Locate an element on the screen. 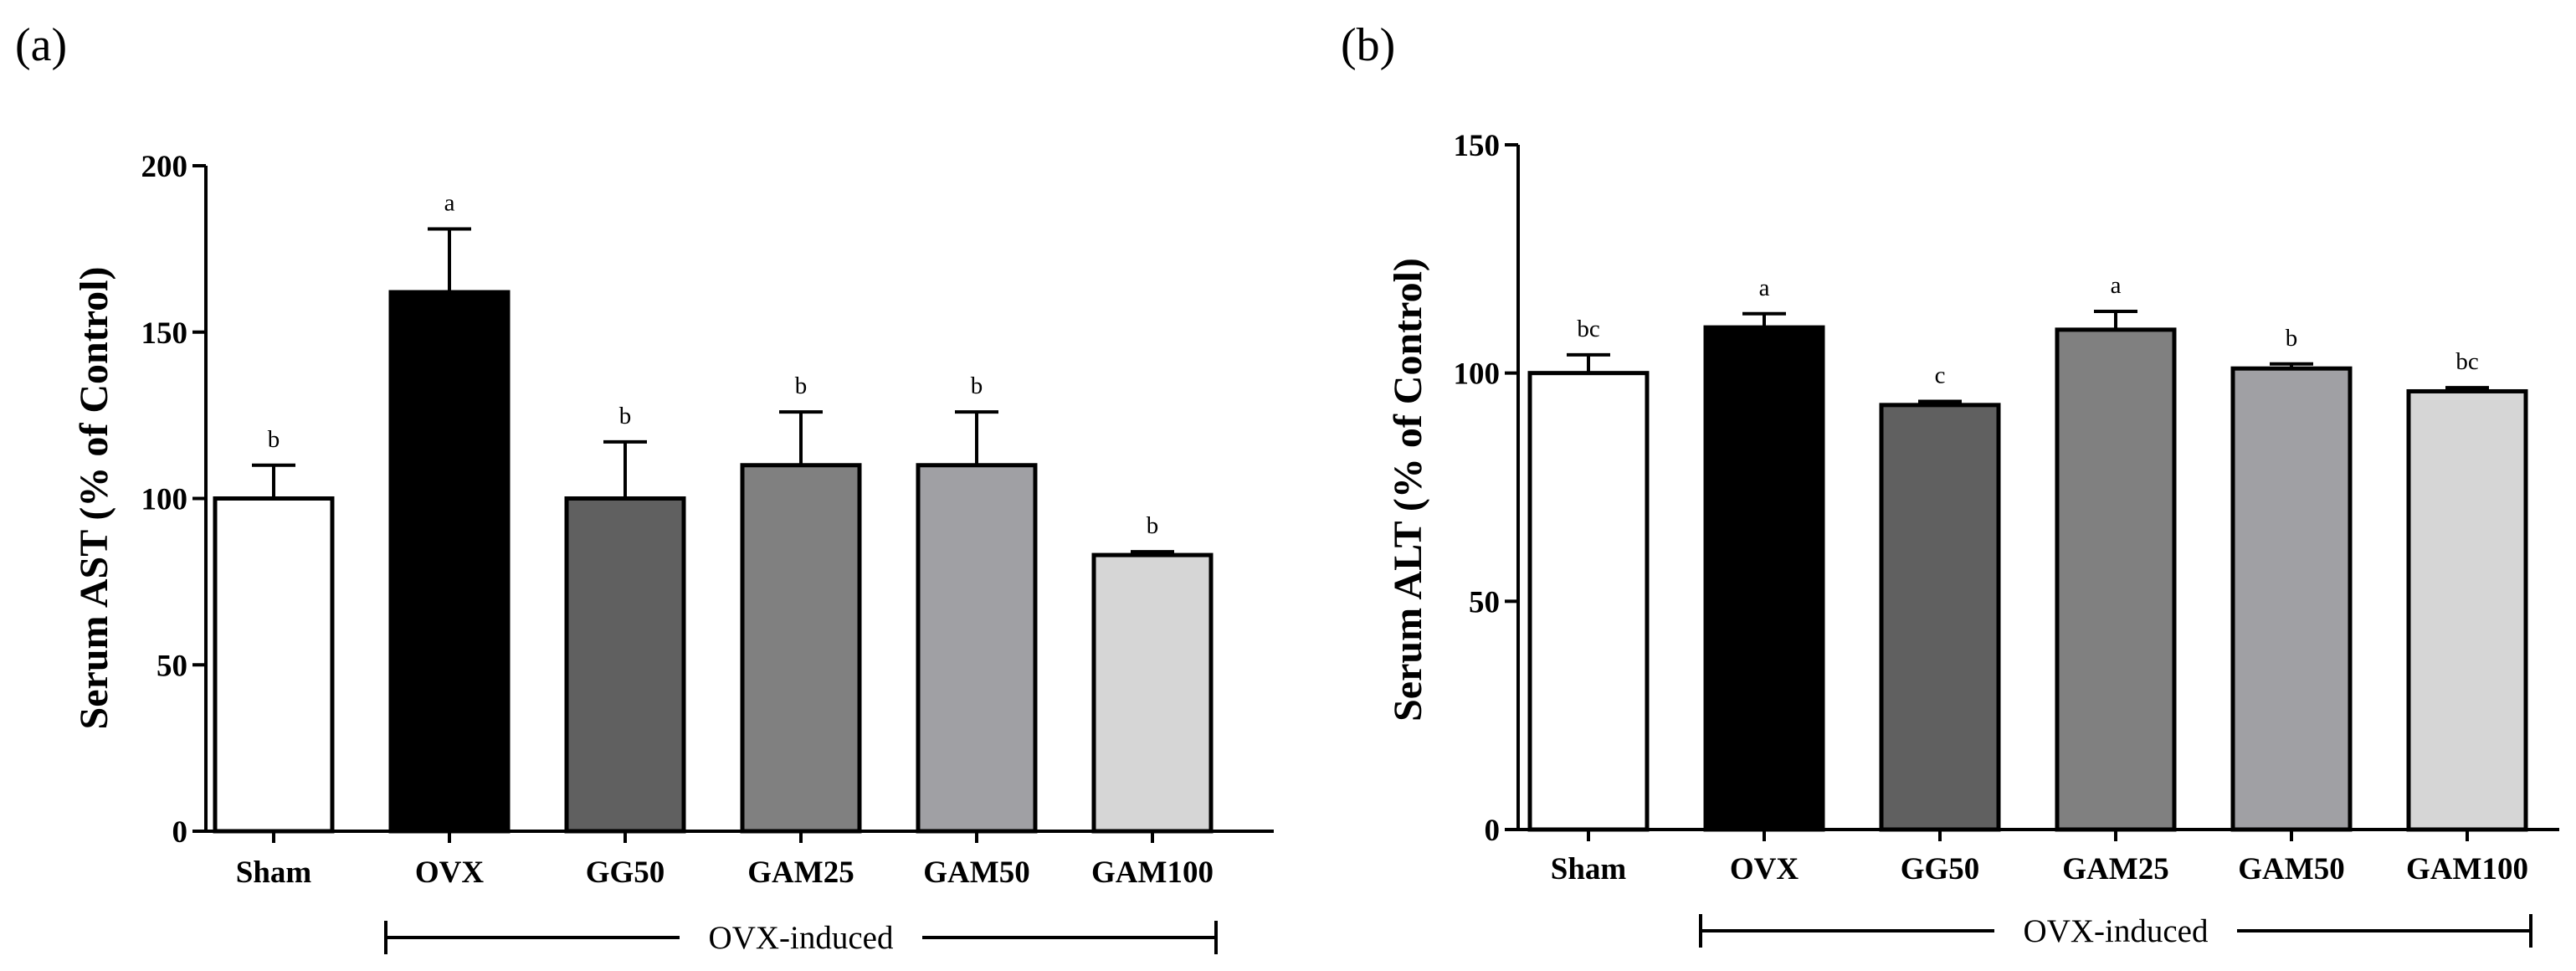  significance-label: c is located at coordinates (1940, 375).